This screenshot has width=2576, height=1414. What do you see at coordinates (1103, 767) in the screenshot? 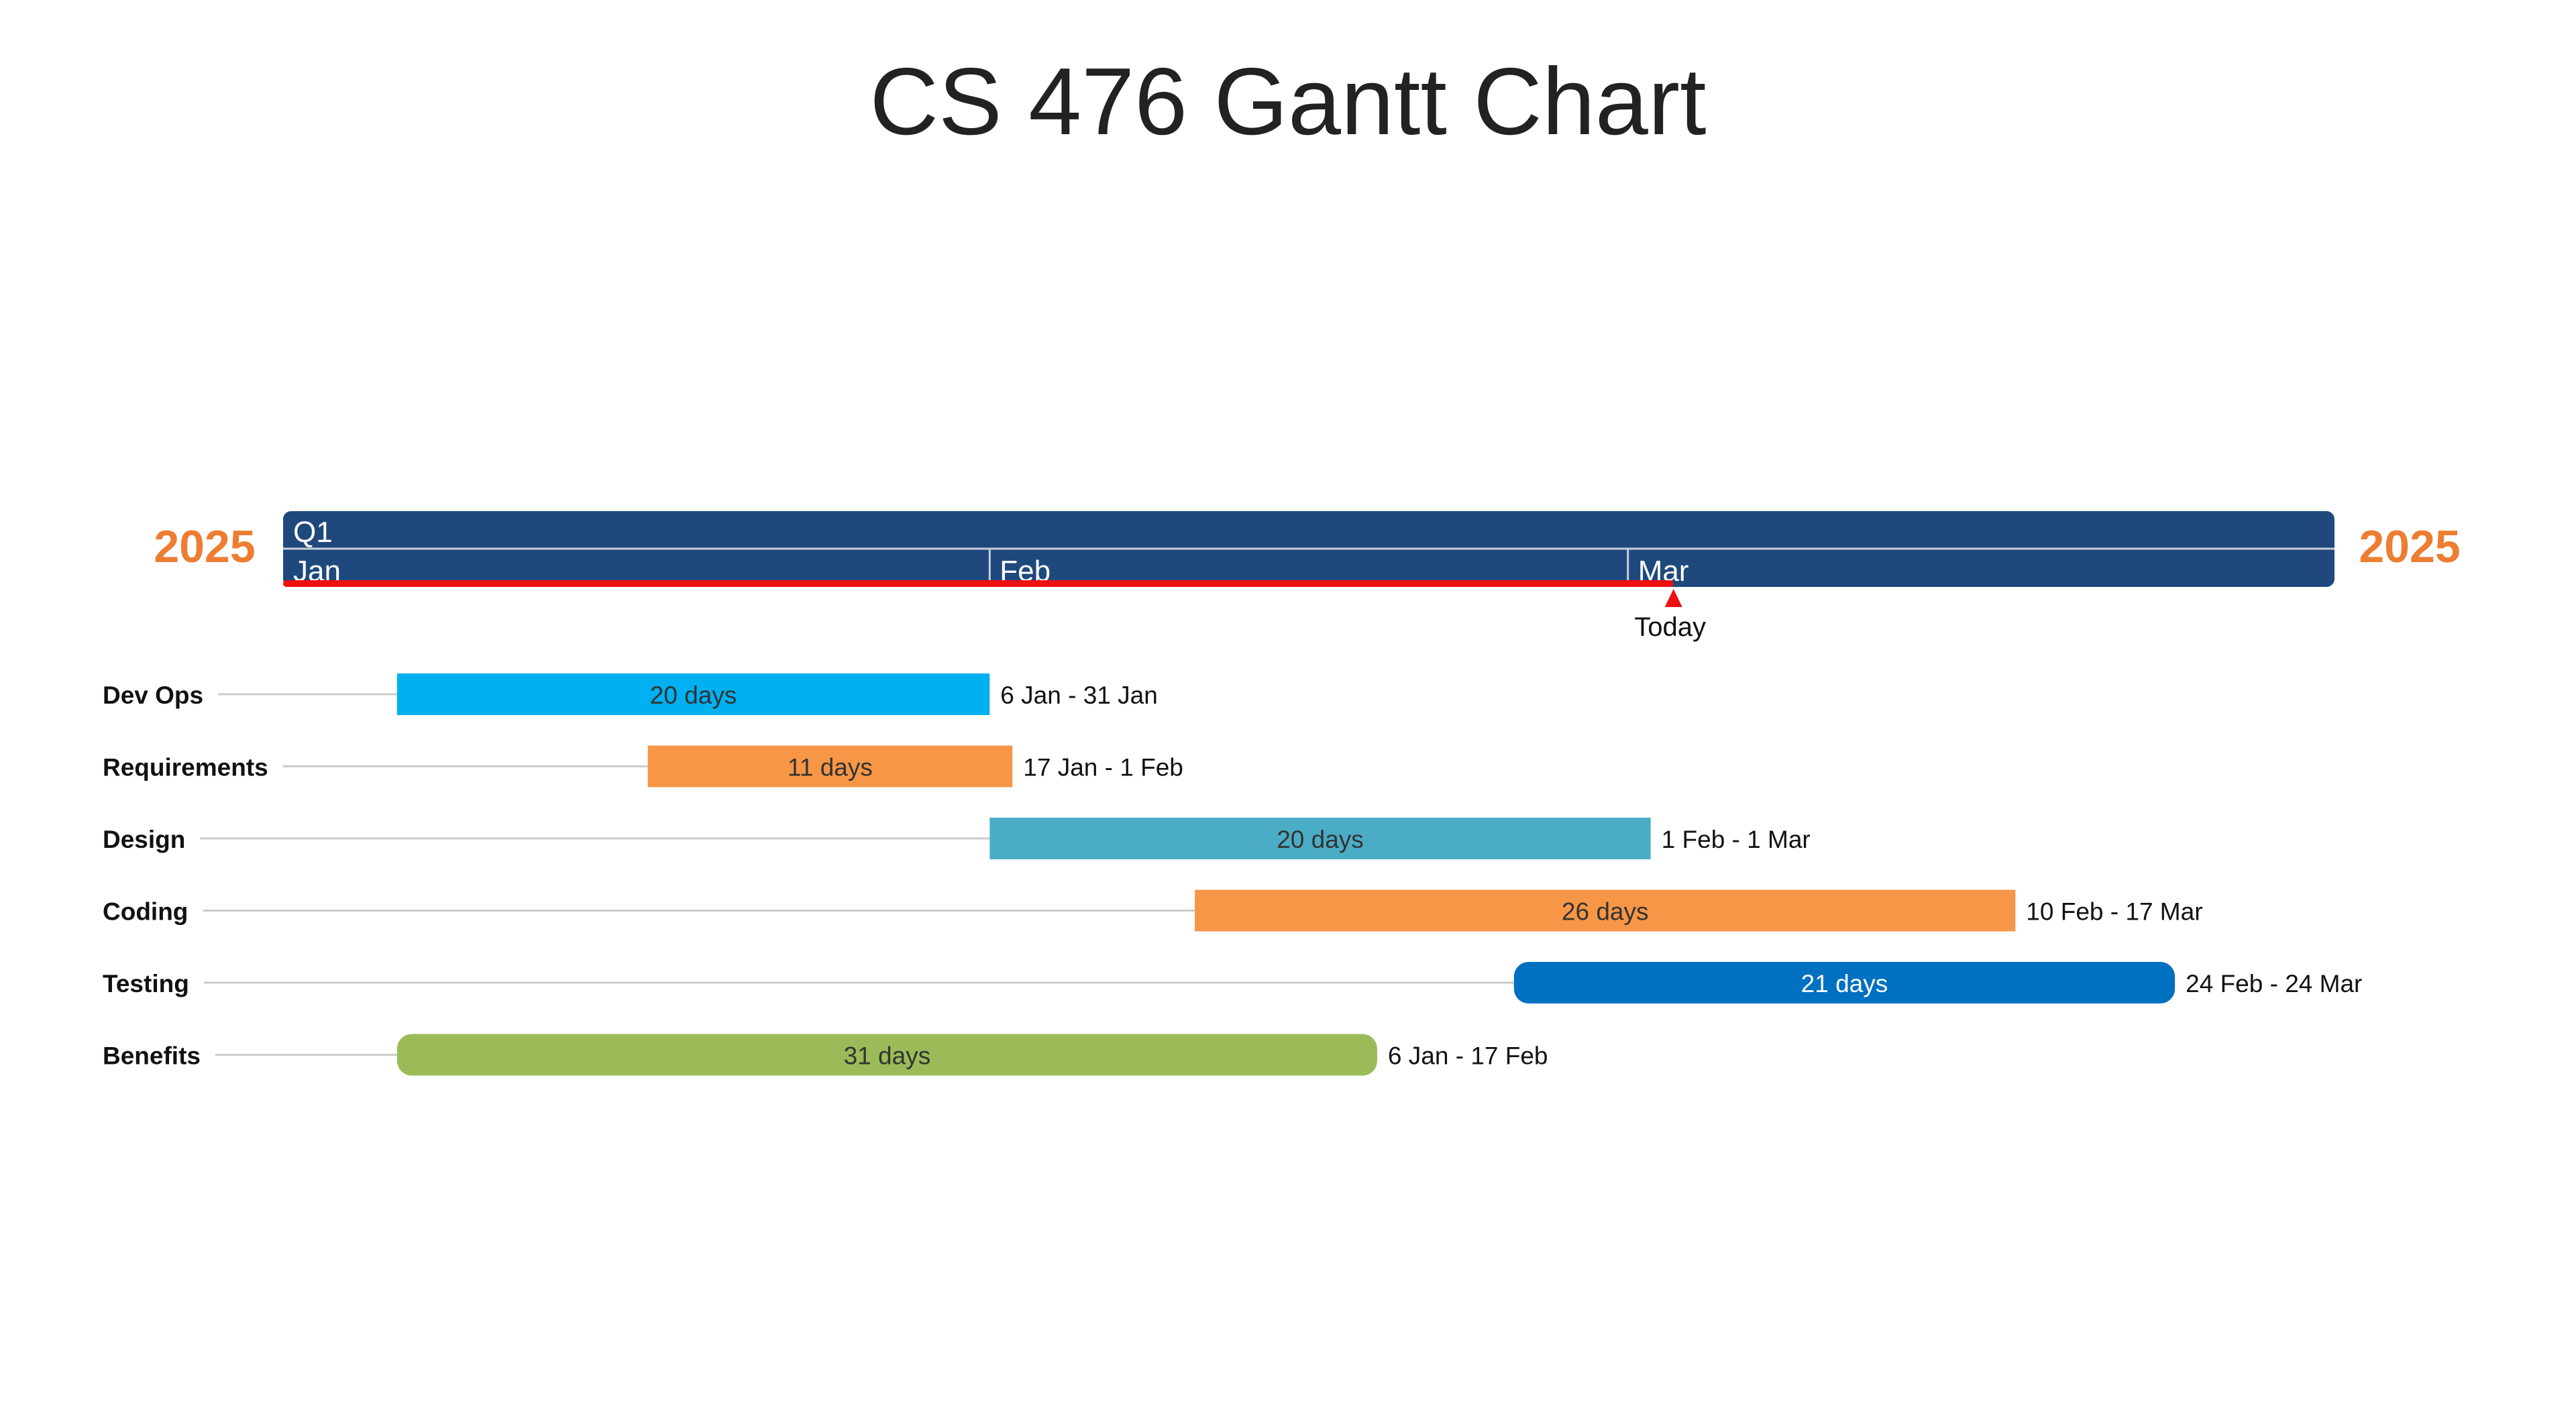
I see `task-date-range-label: 17 Jan - 1 Feb` at bounding box center [1103, 767].